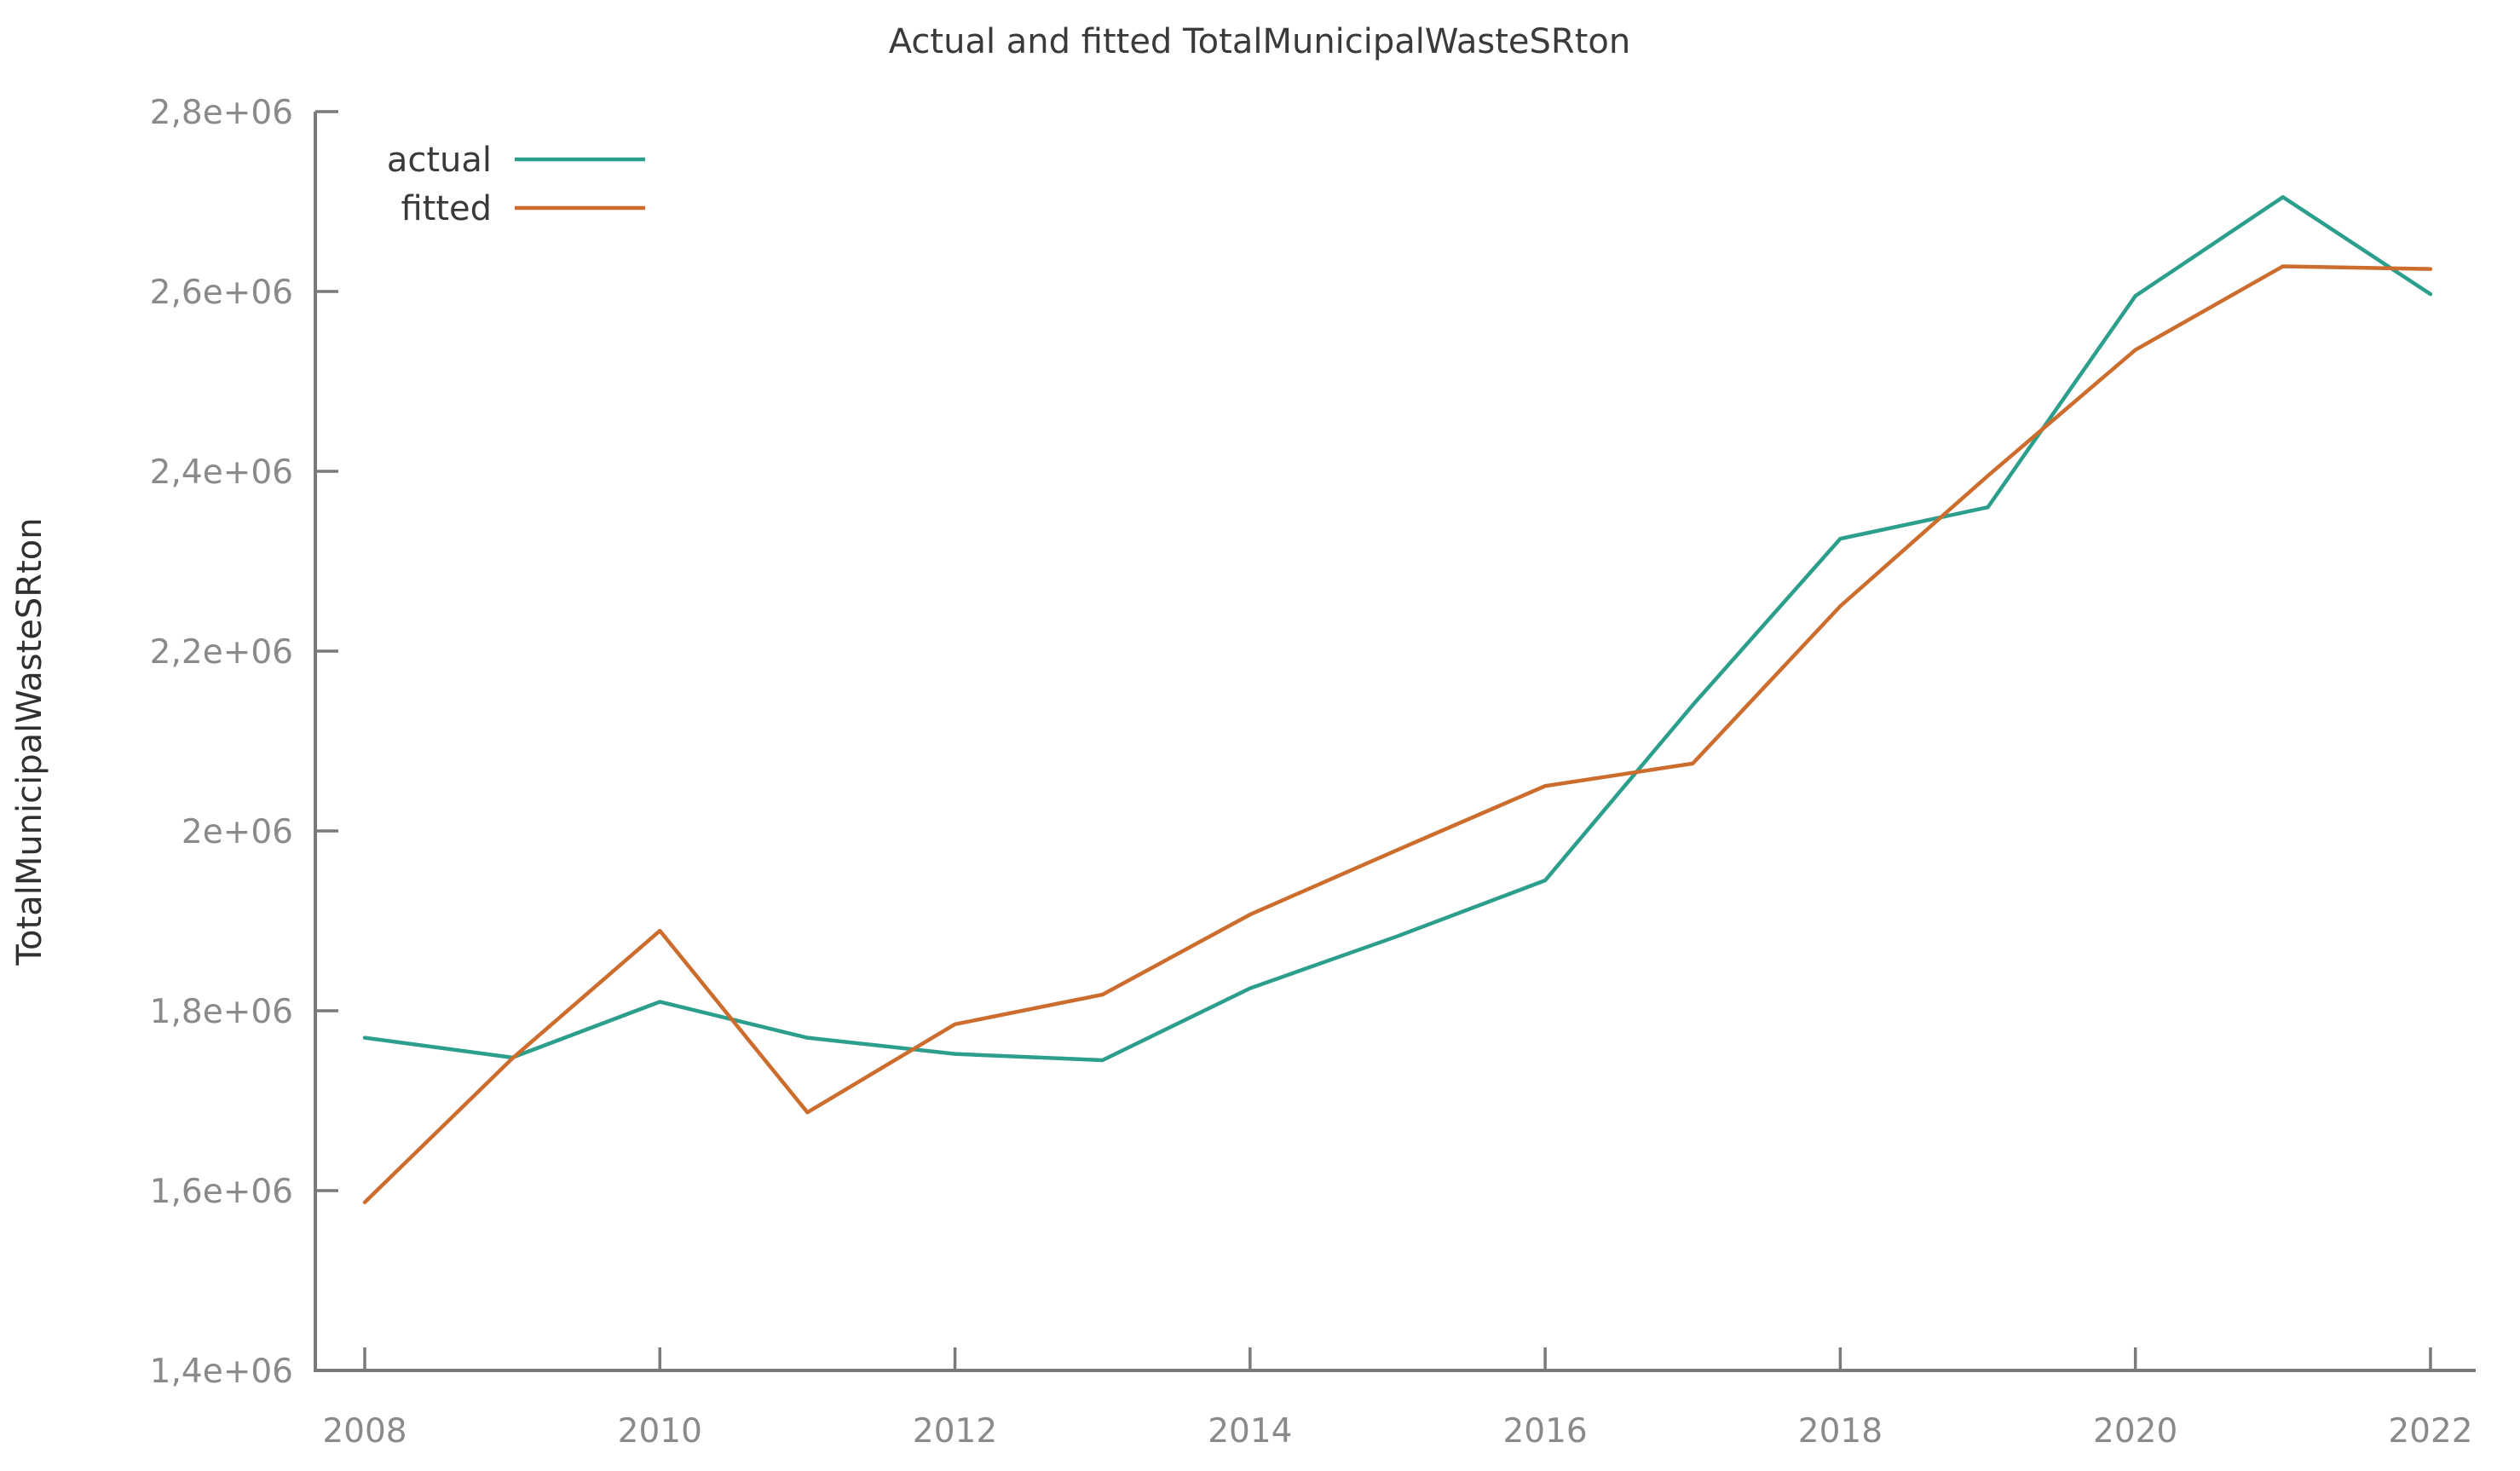 This screenshot has width=2520, height=1471. What do you see at coordinates (29, 741) in the screenshot?
I see `y-axis-label: TotalMunicipalWasteSRton` at bounding box center [29, 741].